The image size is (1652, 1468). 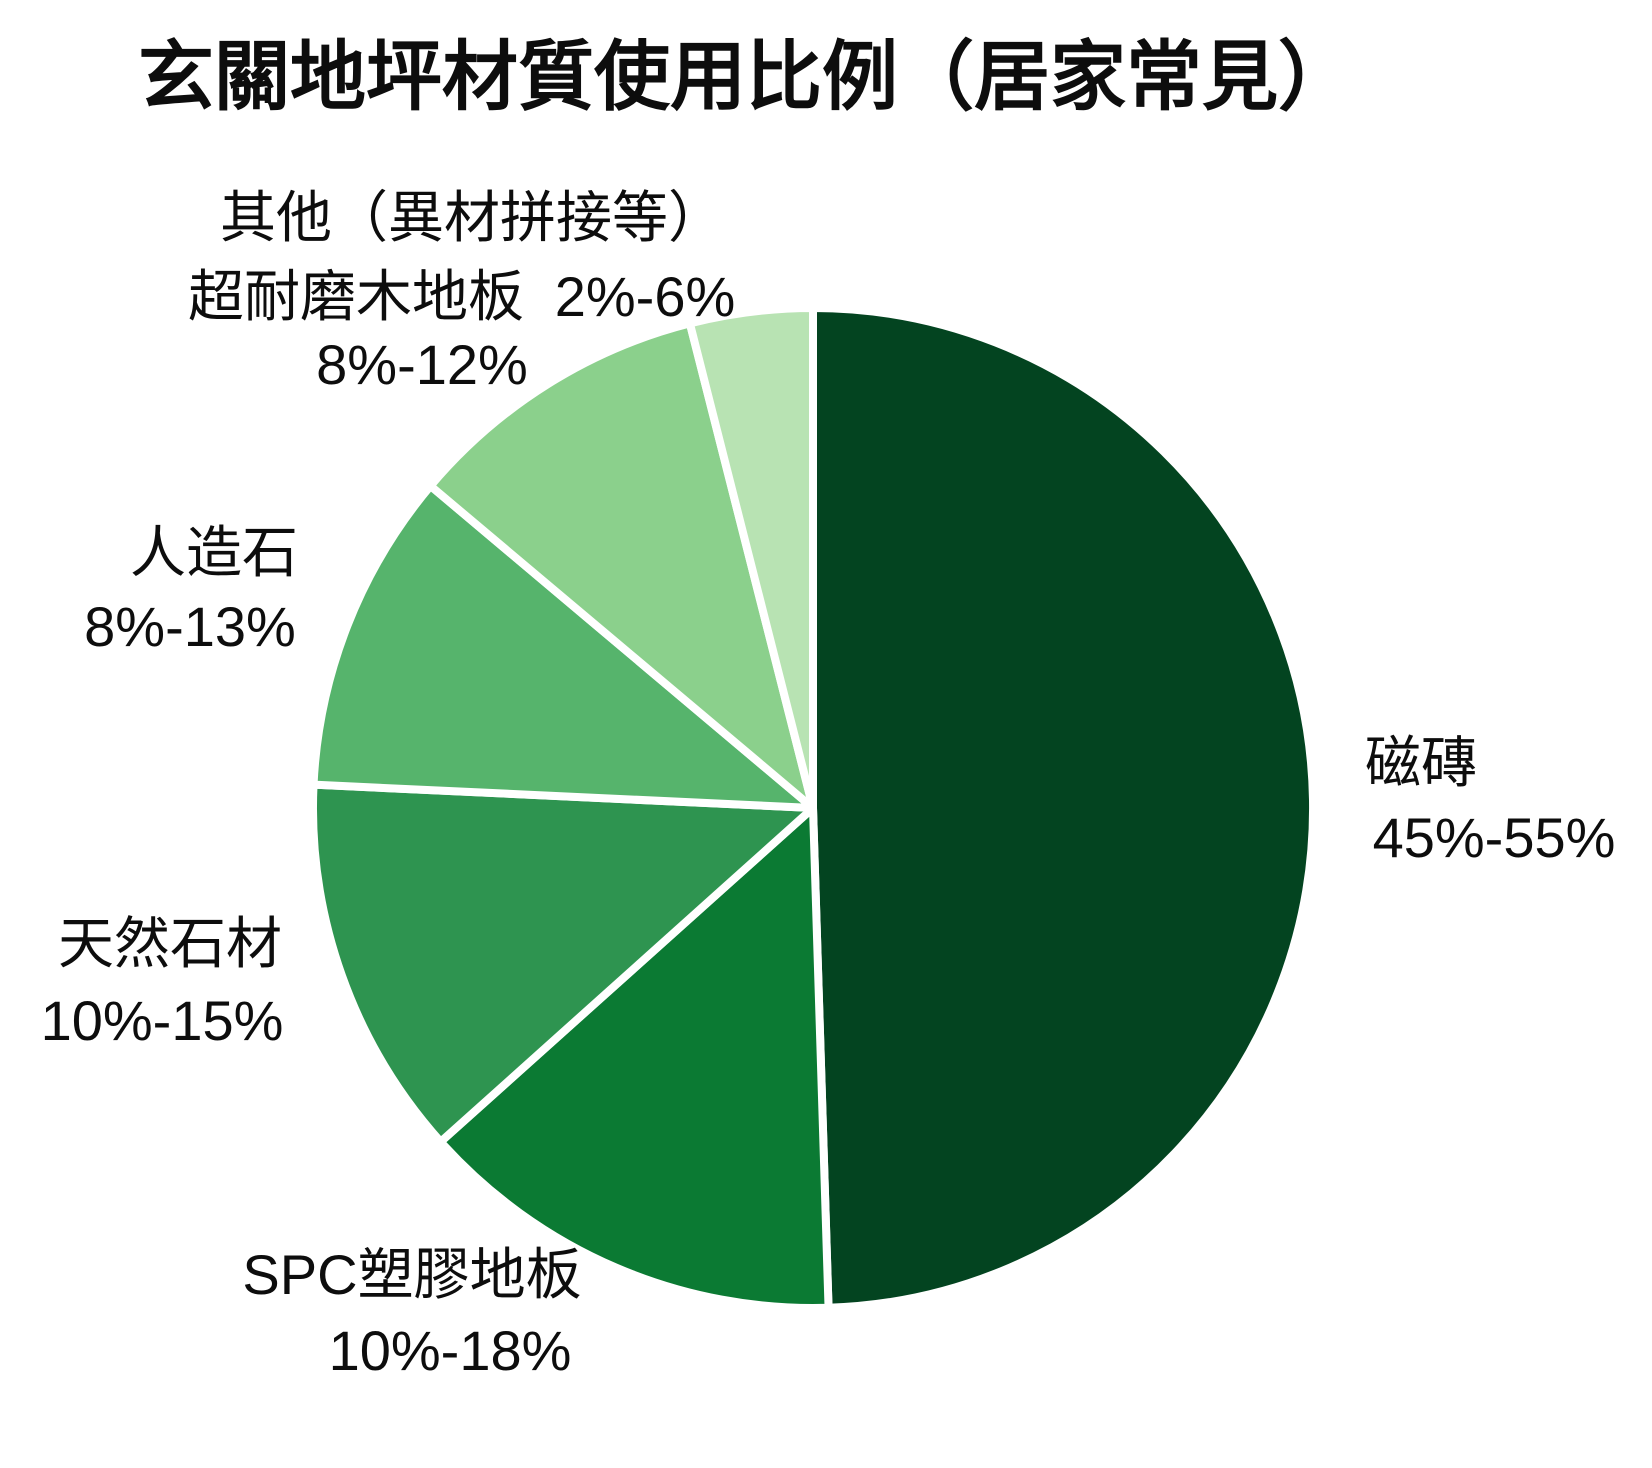 I want to click on slice-label-tile-name: 磁磚, so click(x=1421, y=762).